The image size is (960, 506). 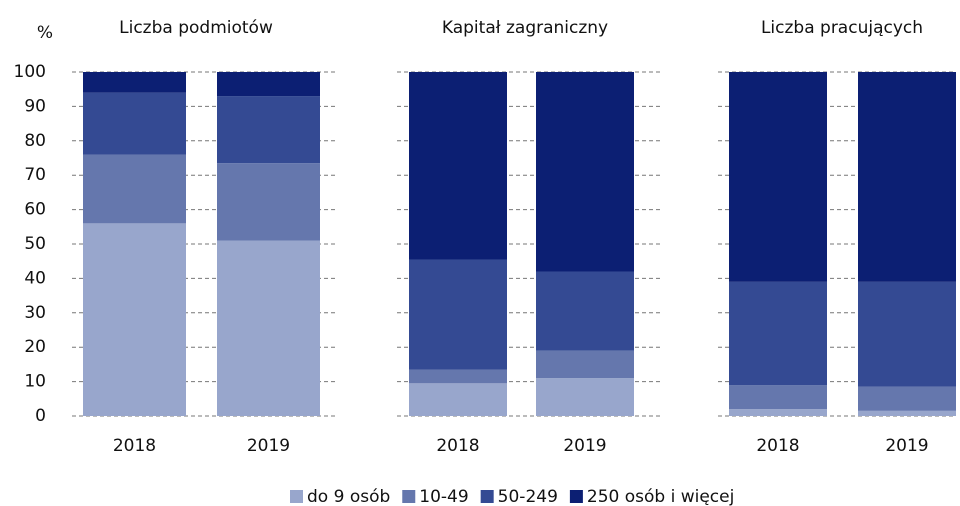 I want to click on panel-title: Liczba podmiotów, so click(x=196, y=28).